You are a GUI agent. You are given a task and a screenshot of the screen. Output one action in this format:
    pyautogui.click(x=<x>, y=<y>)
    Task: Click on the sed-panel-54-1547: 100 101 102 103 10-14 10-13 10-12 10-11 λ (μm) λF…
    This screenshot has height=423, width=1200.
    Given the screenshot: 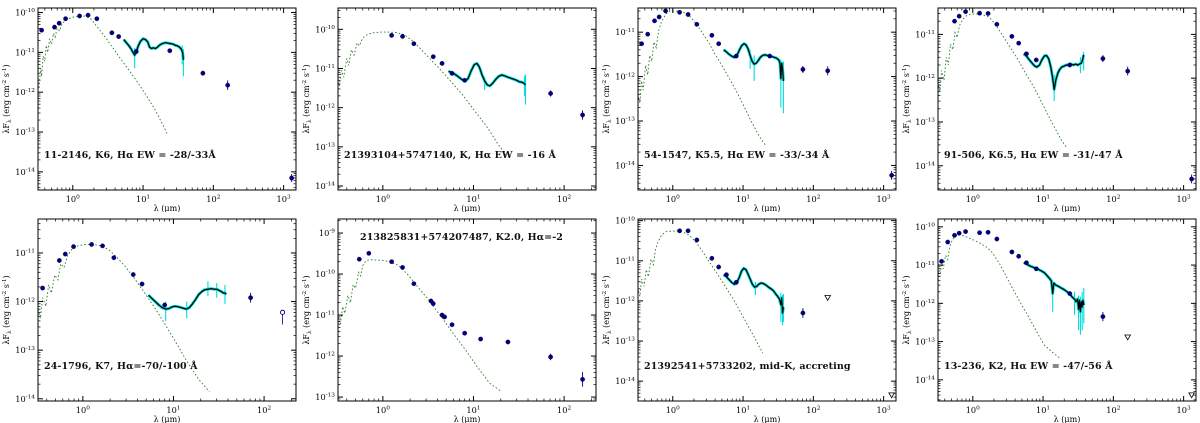 What is the action you would take?
    pyautogui.click(x=750, y=106)
    